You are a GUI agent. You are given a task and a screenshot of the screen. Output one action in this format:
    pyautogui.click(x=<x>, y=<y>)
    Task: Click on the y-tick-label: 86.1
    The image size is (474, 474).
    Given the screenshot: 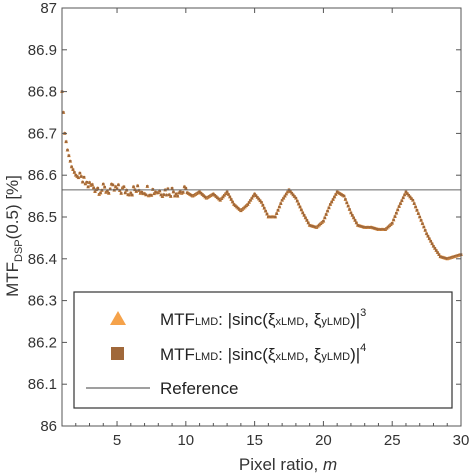 What is the action you would take?
    pyautogui.click(x=42, y=384)
    